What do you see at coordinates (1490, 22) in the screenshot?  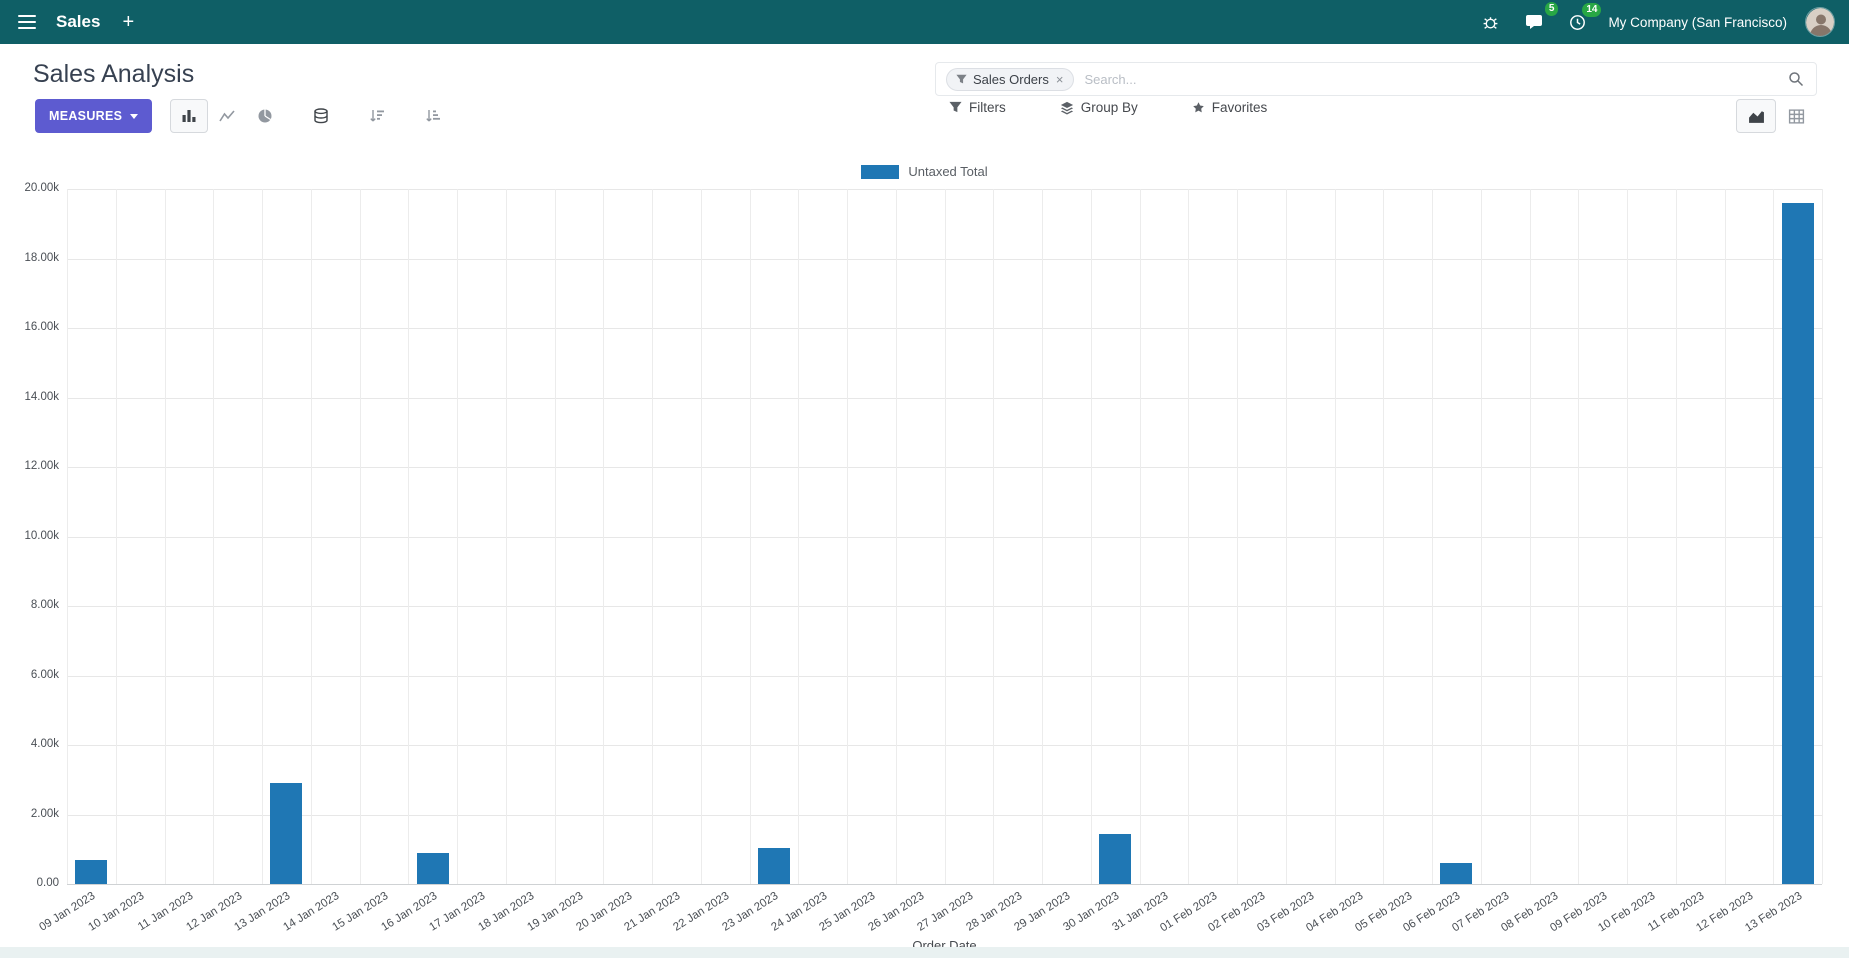 I see `debug-bug-icon` at bounding box center [1490, 22].